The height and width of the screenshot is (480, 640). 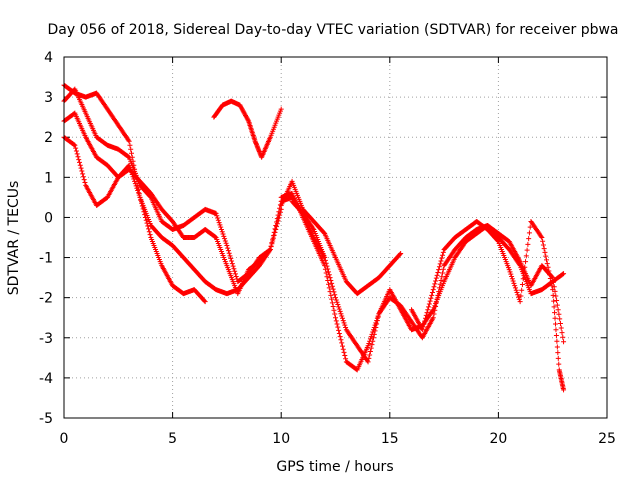 I want to click on y-tick-label: 2, so click(x=48, y=138).